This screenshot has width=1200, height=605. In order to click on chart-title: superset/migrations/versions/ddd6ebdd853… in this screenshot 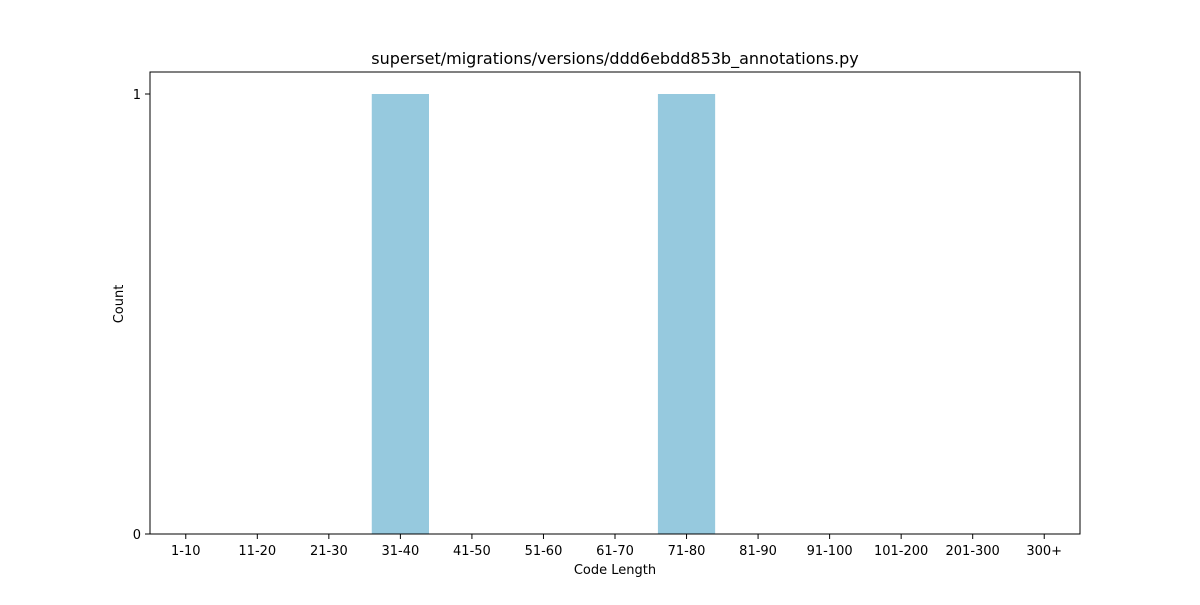, I will do `click(614, 59)`.